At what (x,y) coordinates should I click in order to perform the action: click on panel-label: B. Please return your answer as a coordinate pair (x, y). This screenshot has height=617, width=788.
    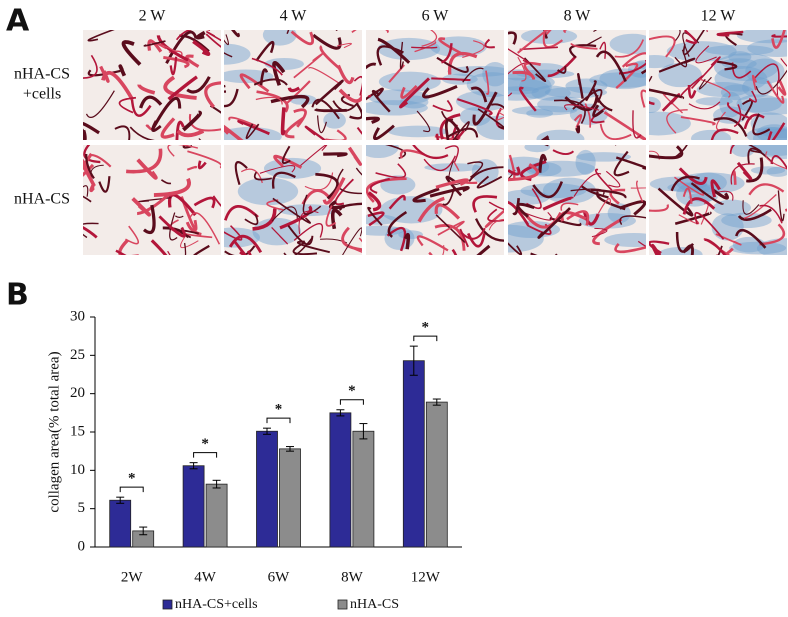
    Looking at the image, I should click on (17, 295).